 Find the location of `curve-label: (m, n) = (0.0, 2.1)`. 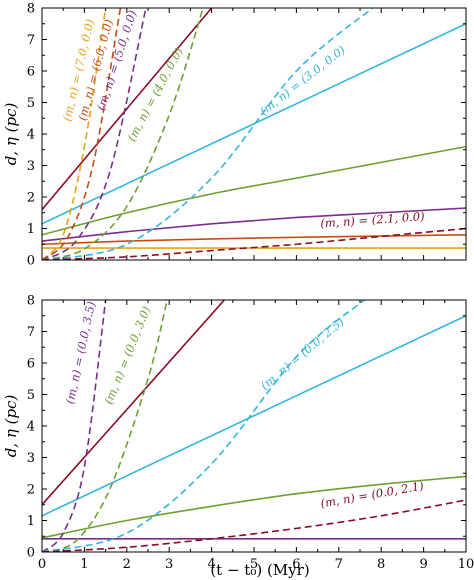

curve-label: (m, n) = (0.0, 2.1) is located at coordinates (371, 495).